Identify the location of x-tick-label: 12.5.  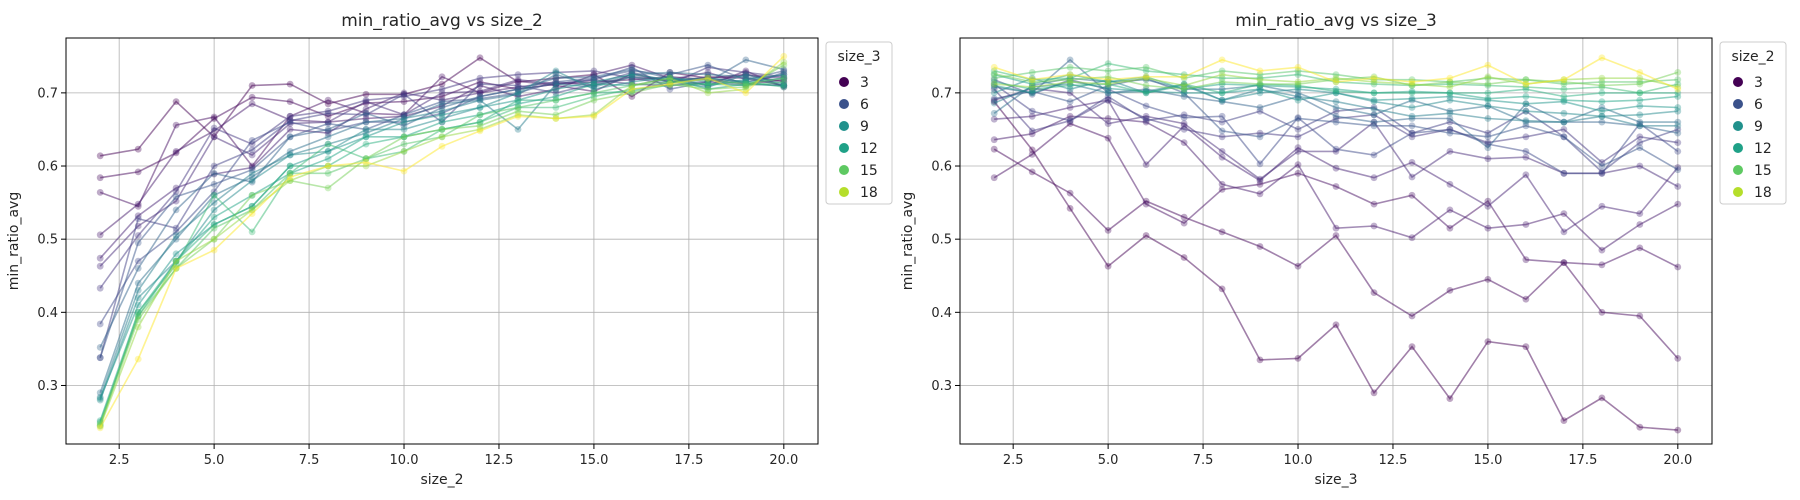
(1392, 460).